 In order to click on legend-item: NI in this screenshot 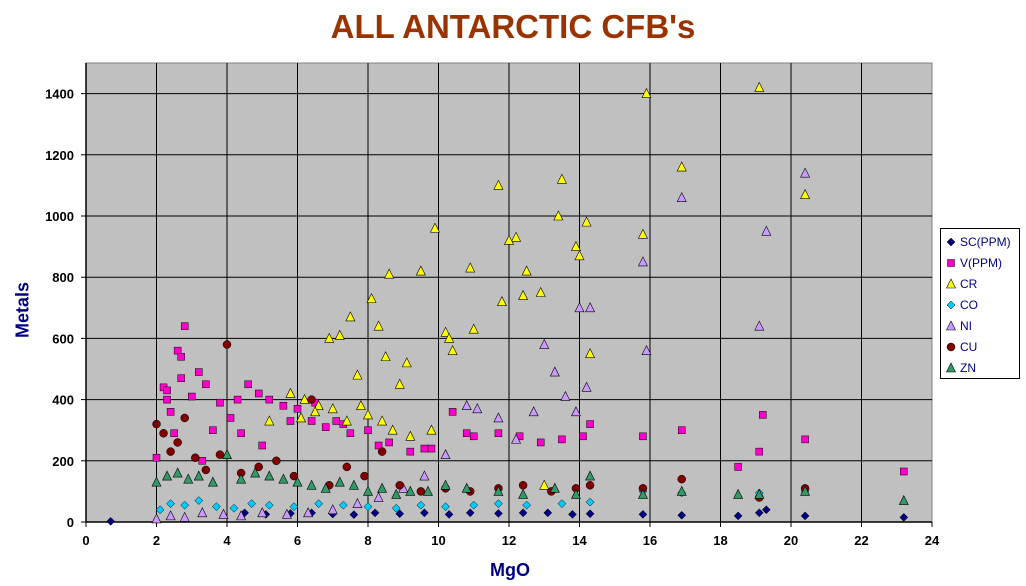, I will do `click(981, 325)`.